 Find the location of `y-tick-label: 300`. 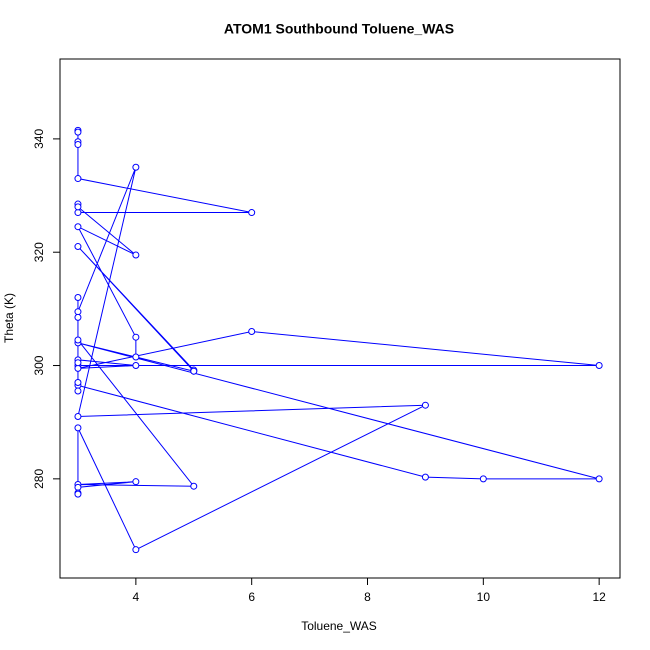

y-tick-label: 300 is located at coordinates (39, 365).